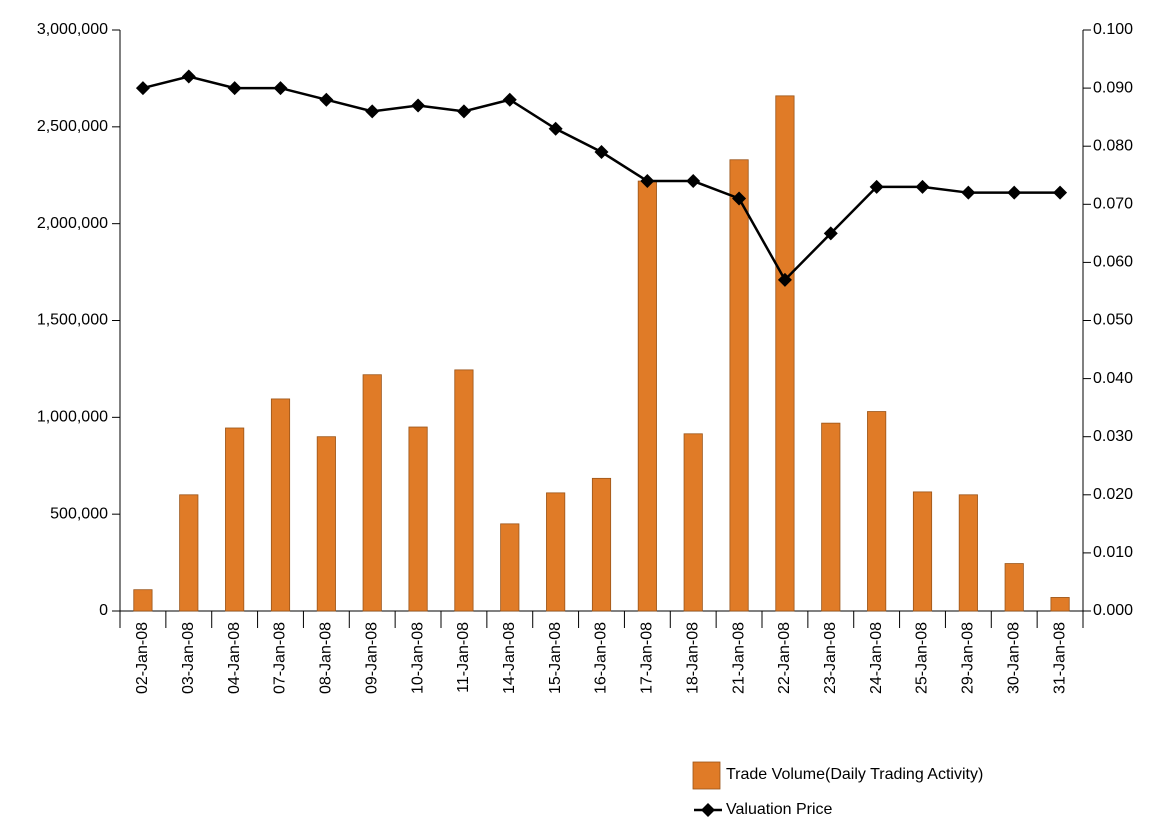  I want to click on y2-tick-label: 0.070, so click(1113, 204).